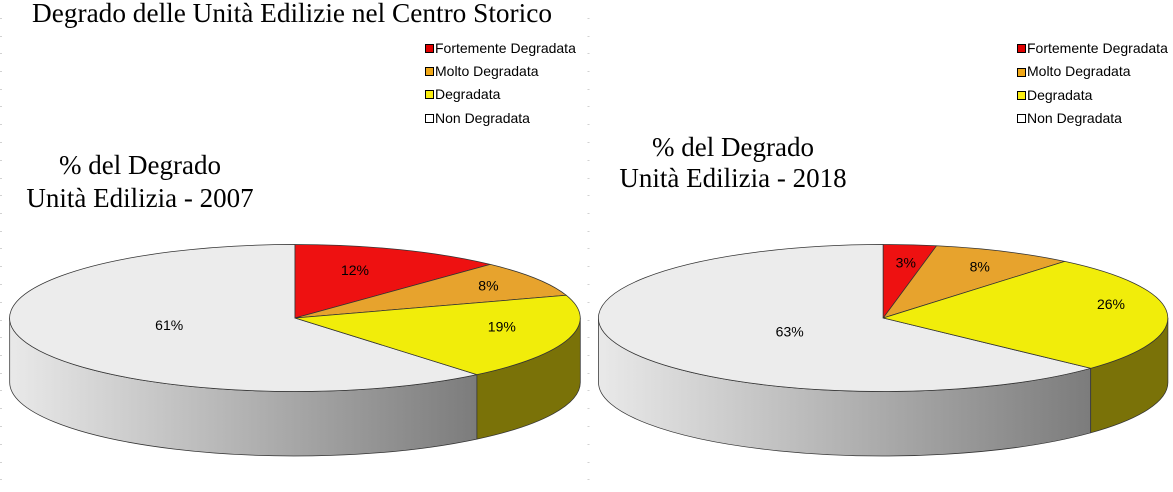 This screenshot has width=1173, height=492. Describe the element at coordinates (169, 325) in the screenshot. I see `svg-text: 61%` at that location.